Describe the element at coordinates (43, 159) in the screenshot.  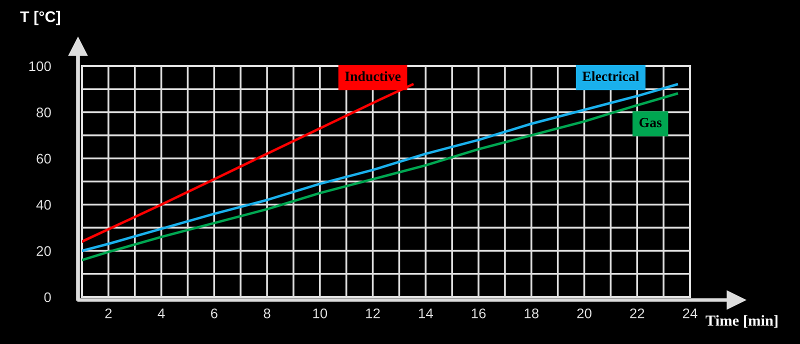
I see `y-tick-label: 60` at that location.